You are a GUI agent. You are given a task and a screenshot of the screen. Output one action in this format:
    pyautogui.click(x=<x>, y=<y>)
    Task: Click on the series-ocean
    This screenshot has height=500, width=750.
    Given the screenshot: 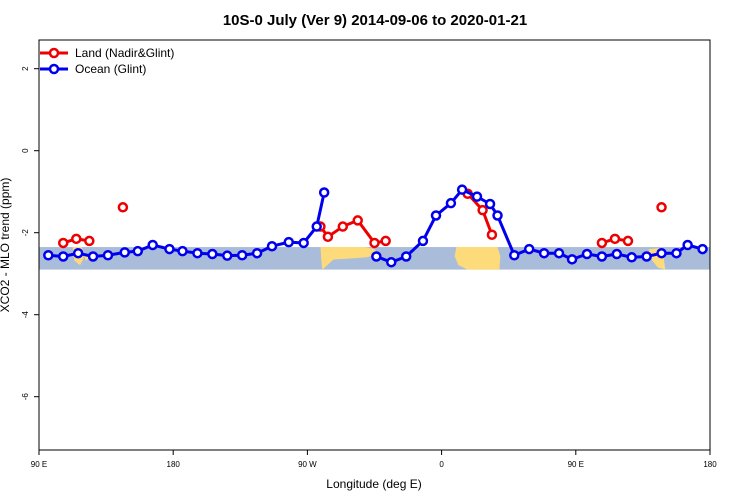 What is the action you would take?
    pyautogui.click(x=375, y=226)
    